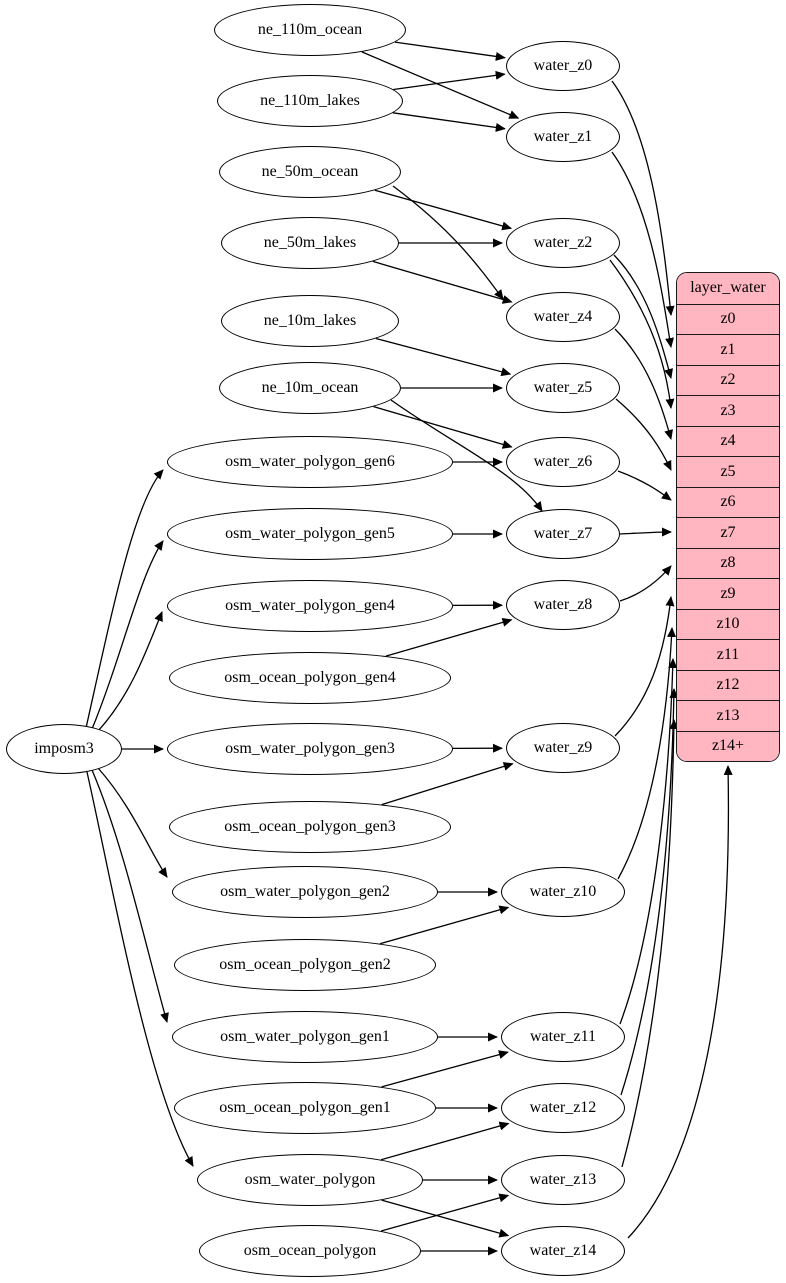  I want to click on edge-ne_10m_ocean-water_z7, so click(466, 455).